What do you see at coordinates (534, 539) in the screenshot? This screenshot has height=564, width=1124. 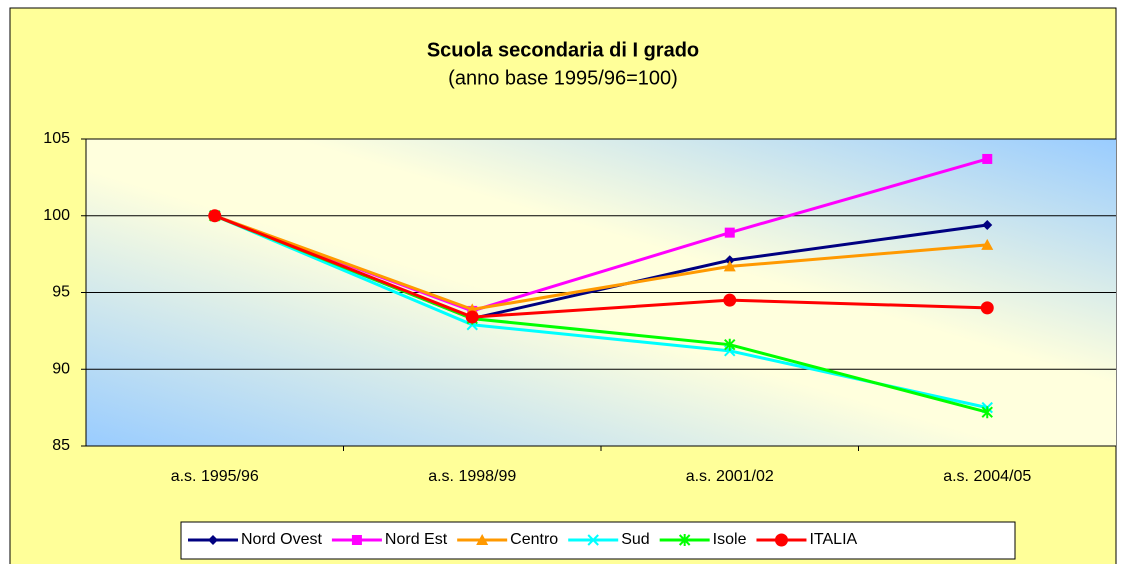 I see `legend-label: Centro` at bounding box center [534, 539].